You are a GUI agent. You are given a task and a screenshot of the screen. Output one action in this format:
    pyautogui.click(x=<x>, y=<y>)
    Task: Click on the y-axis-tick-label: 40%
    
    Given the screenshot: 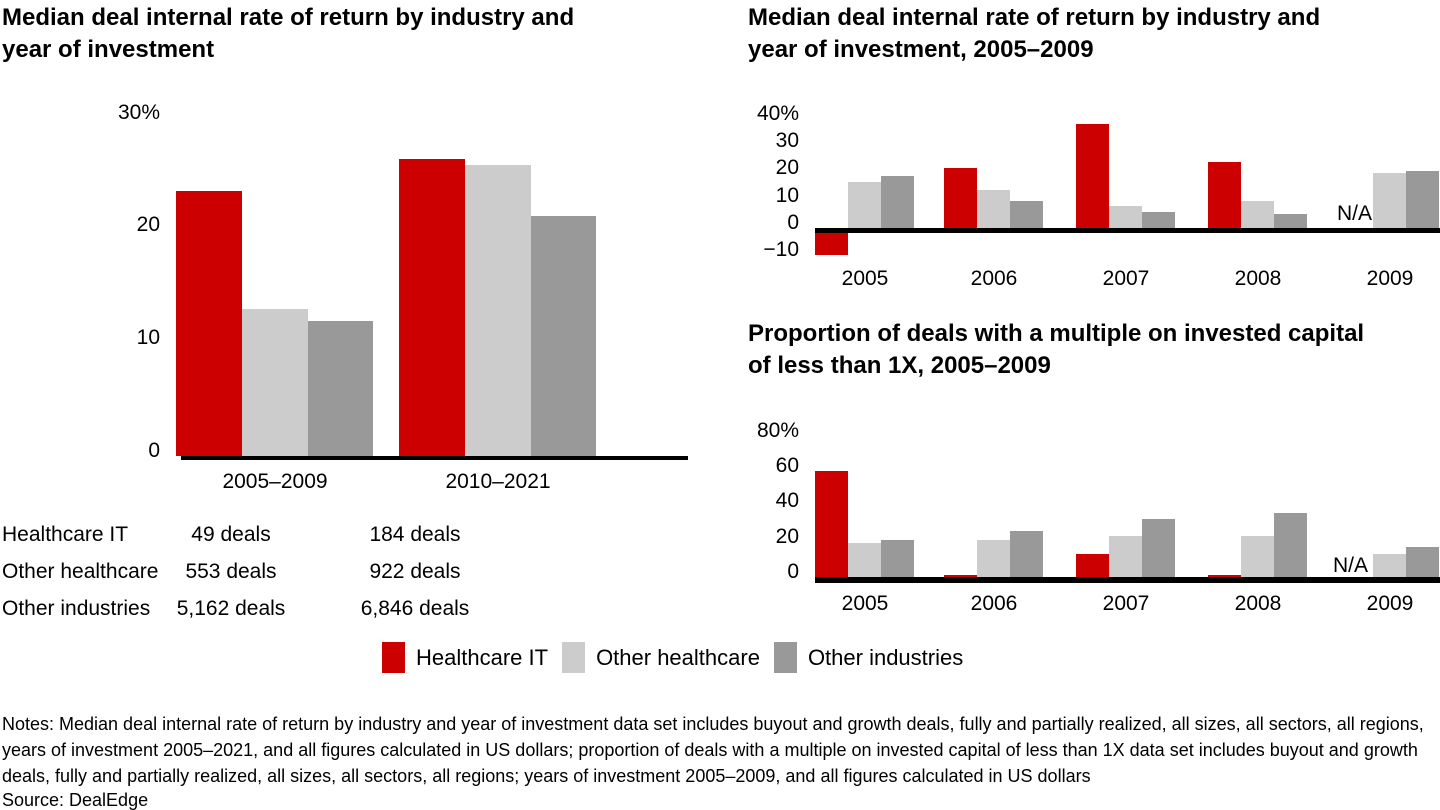 What is the action you would take?
    pyautogui.click(x=777, y=113)
    